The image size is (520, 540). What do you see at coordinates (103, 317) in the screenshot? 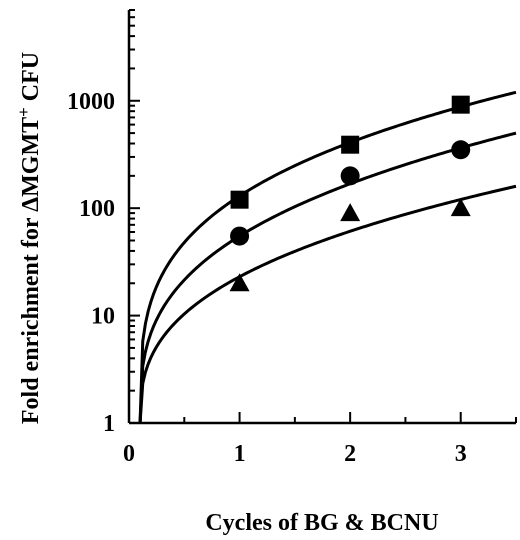
I see `y-tick-label: 10` at bounding box center [103, 317].